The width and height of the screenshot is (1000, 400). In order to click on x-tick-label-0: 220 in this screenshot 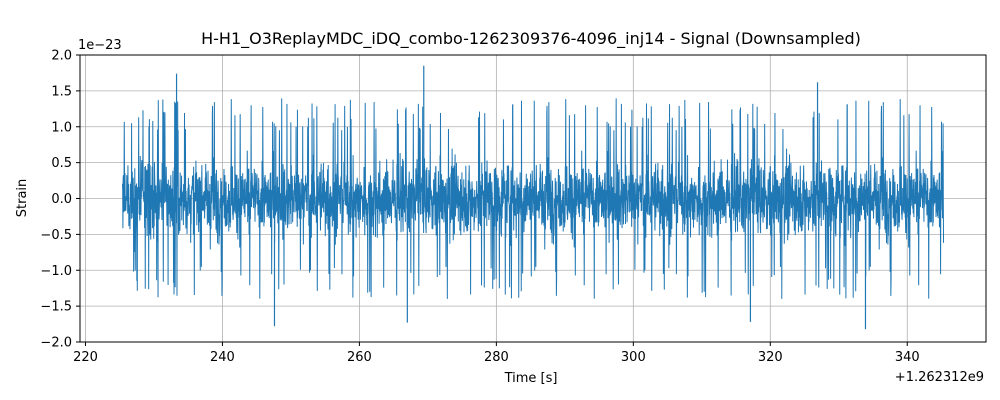, I will do `click(85, 357)`.